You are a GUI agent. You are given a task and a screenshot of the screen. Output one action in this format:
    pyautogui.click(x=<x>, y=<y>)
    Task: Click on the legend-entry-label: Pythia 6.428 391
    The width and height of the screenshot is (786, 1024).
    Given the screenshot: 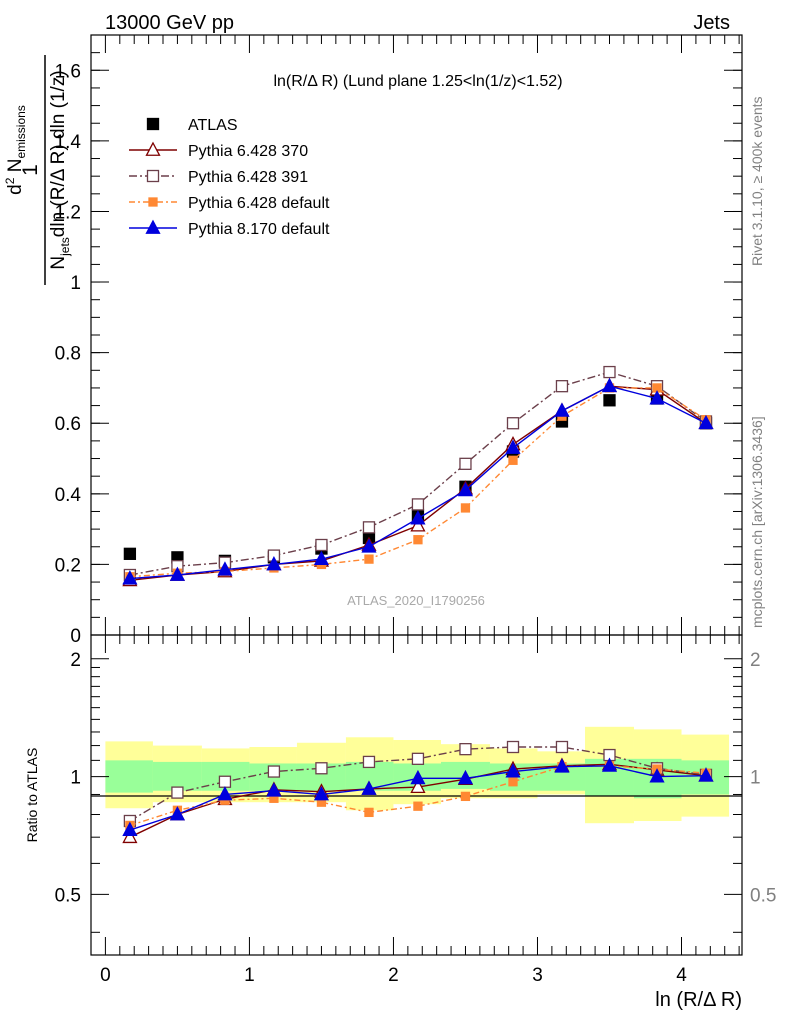 What is the action you would take?
    pyautogui.click(x=248, y=177)
    